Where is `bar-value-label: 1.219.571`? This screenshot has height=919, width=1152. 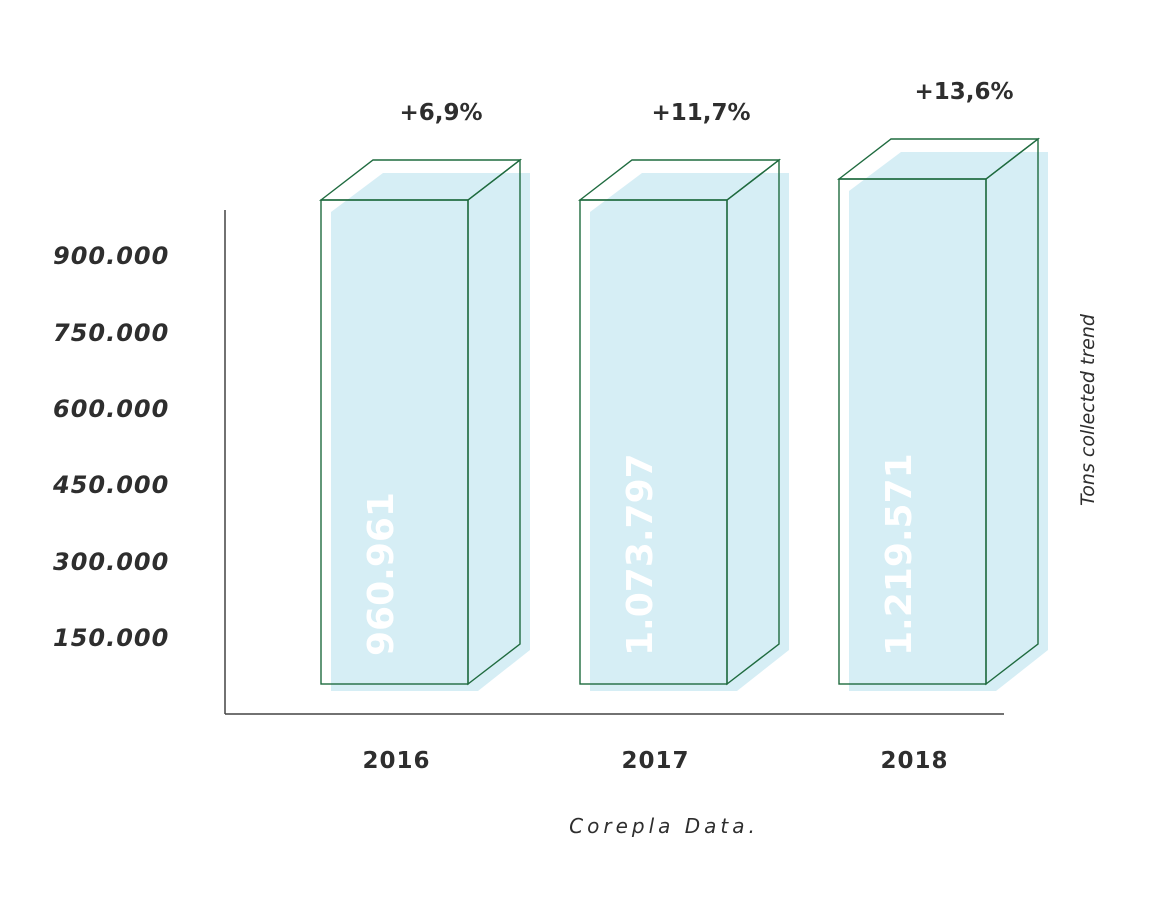
bar-value-label: 1.219.571 is located at coordinates (899, 554).